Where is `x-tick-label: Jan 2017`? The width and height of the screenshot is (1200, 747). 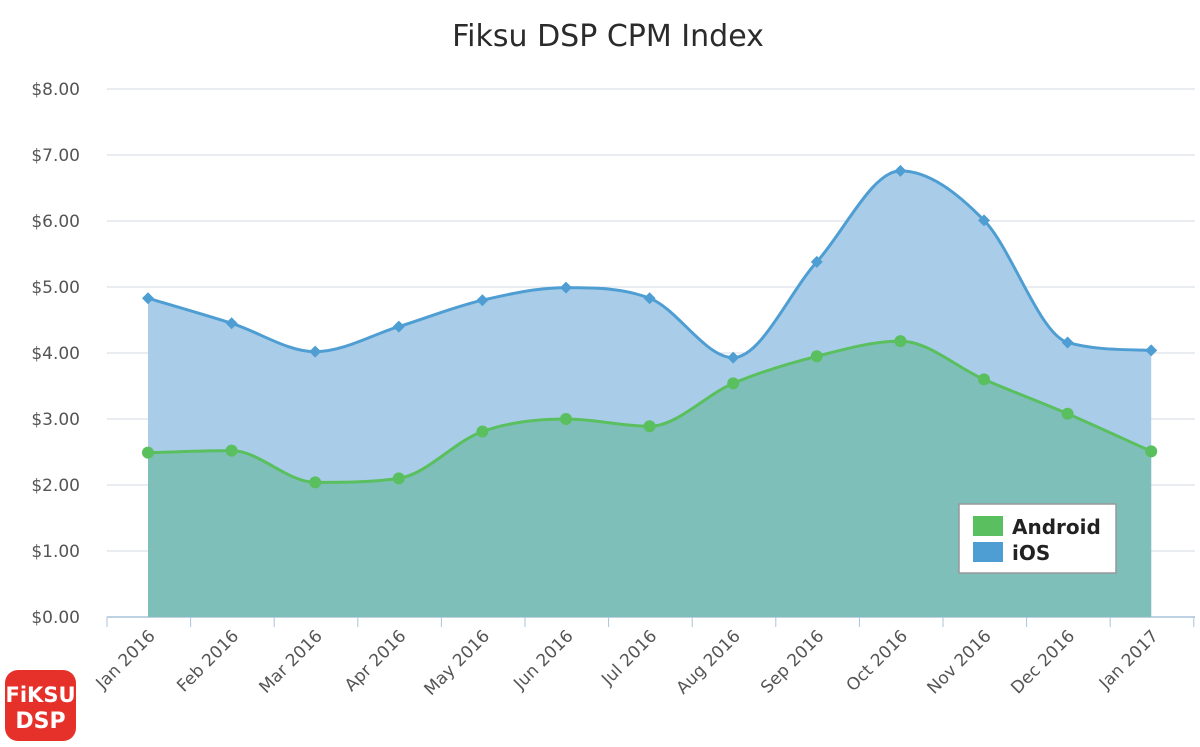 x-tick-label: Jan 2017 is located at coordinates (1129, 660).